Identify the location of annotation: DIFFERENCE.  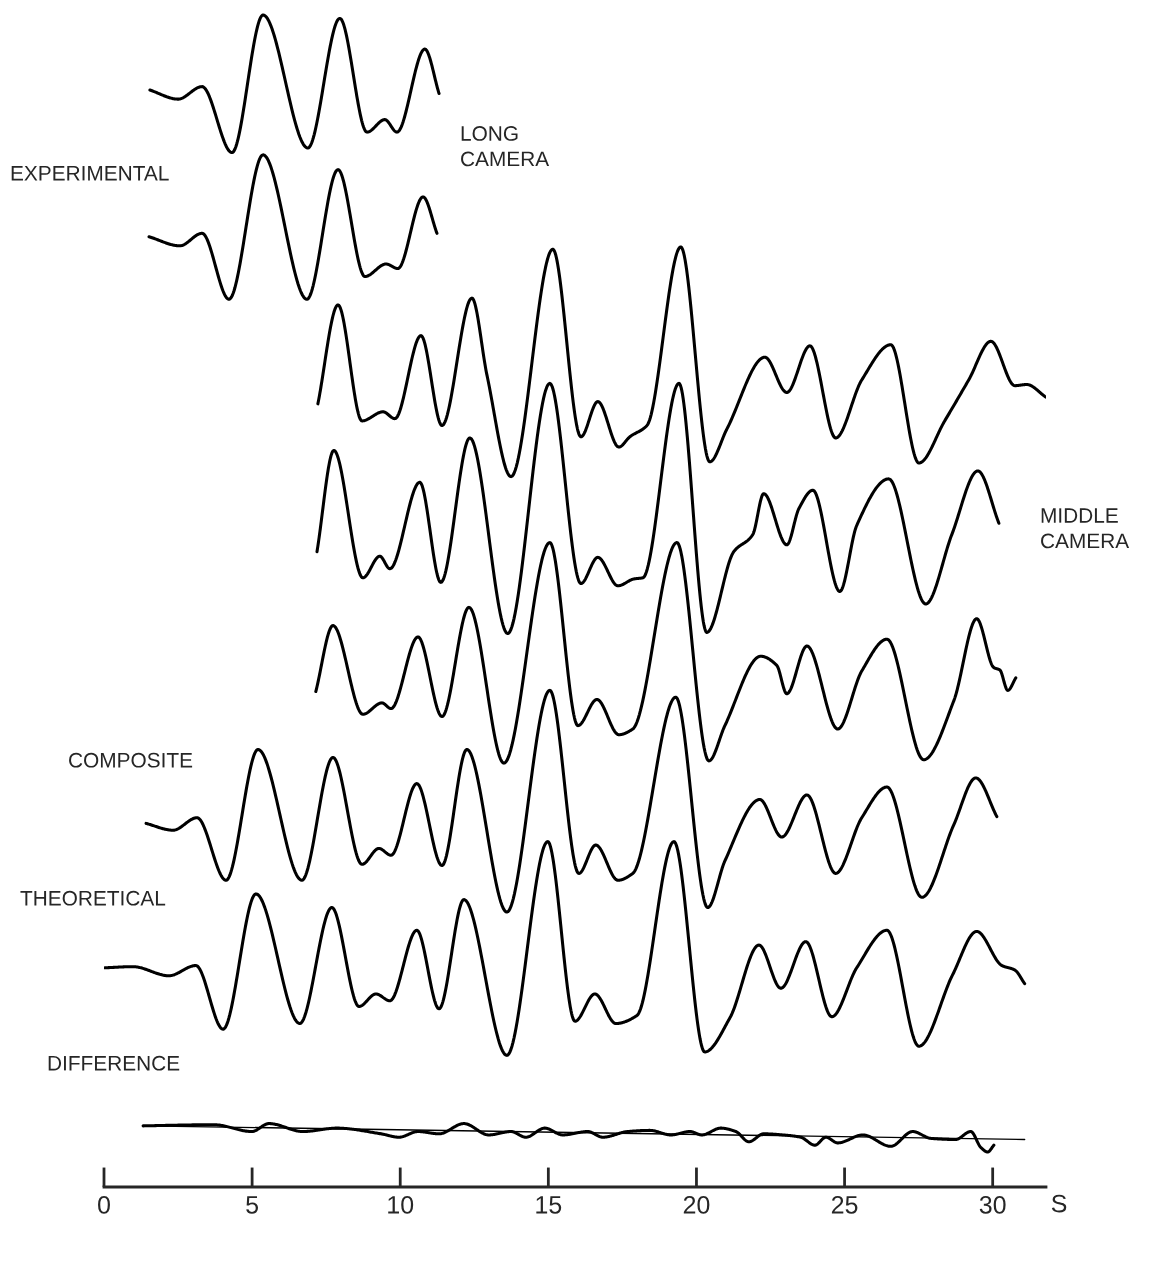
(114, 1063).